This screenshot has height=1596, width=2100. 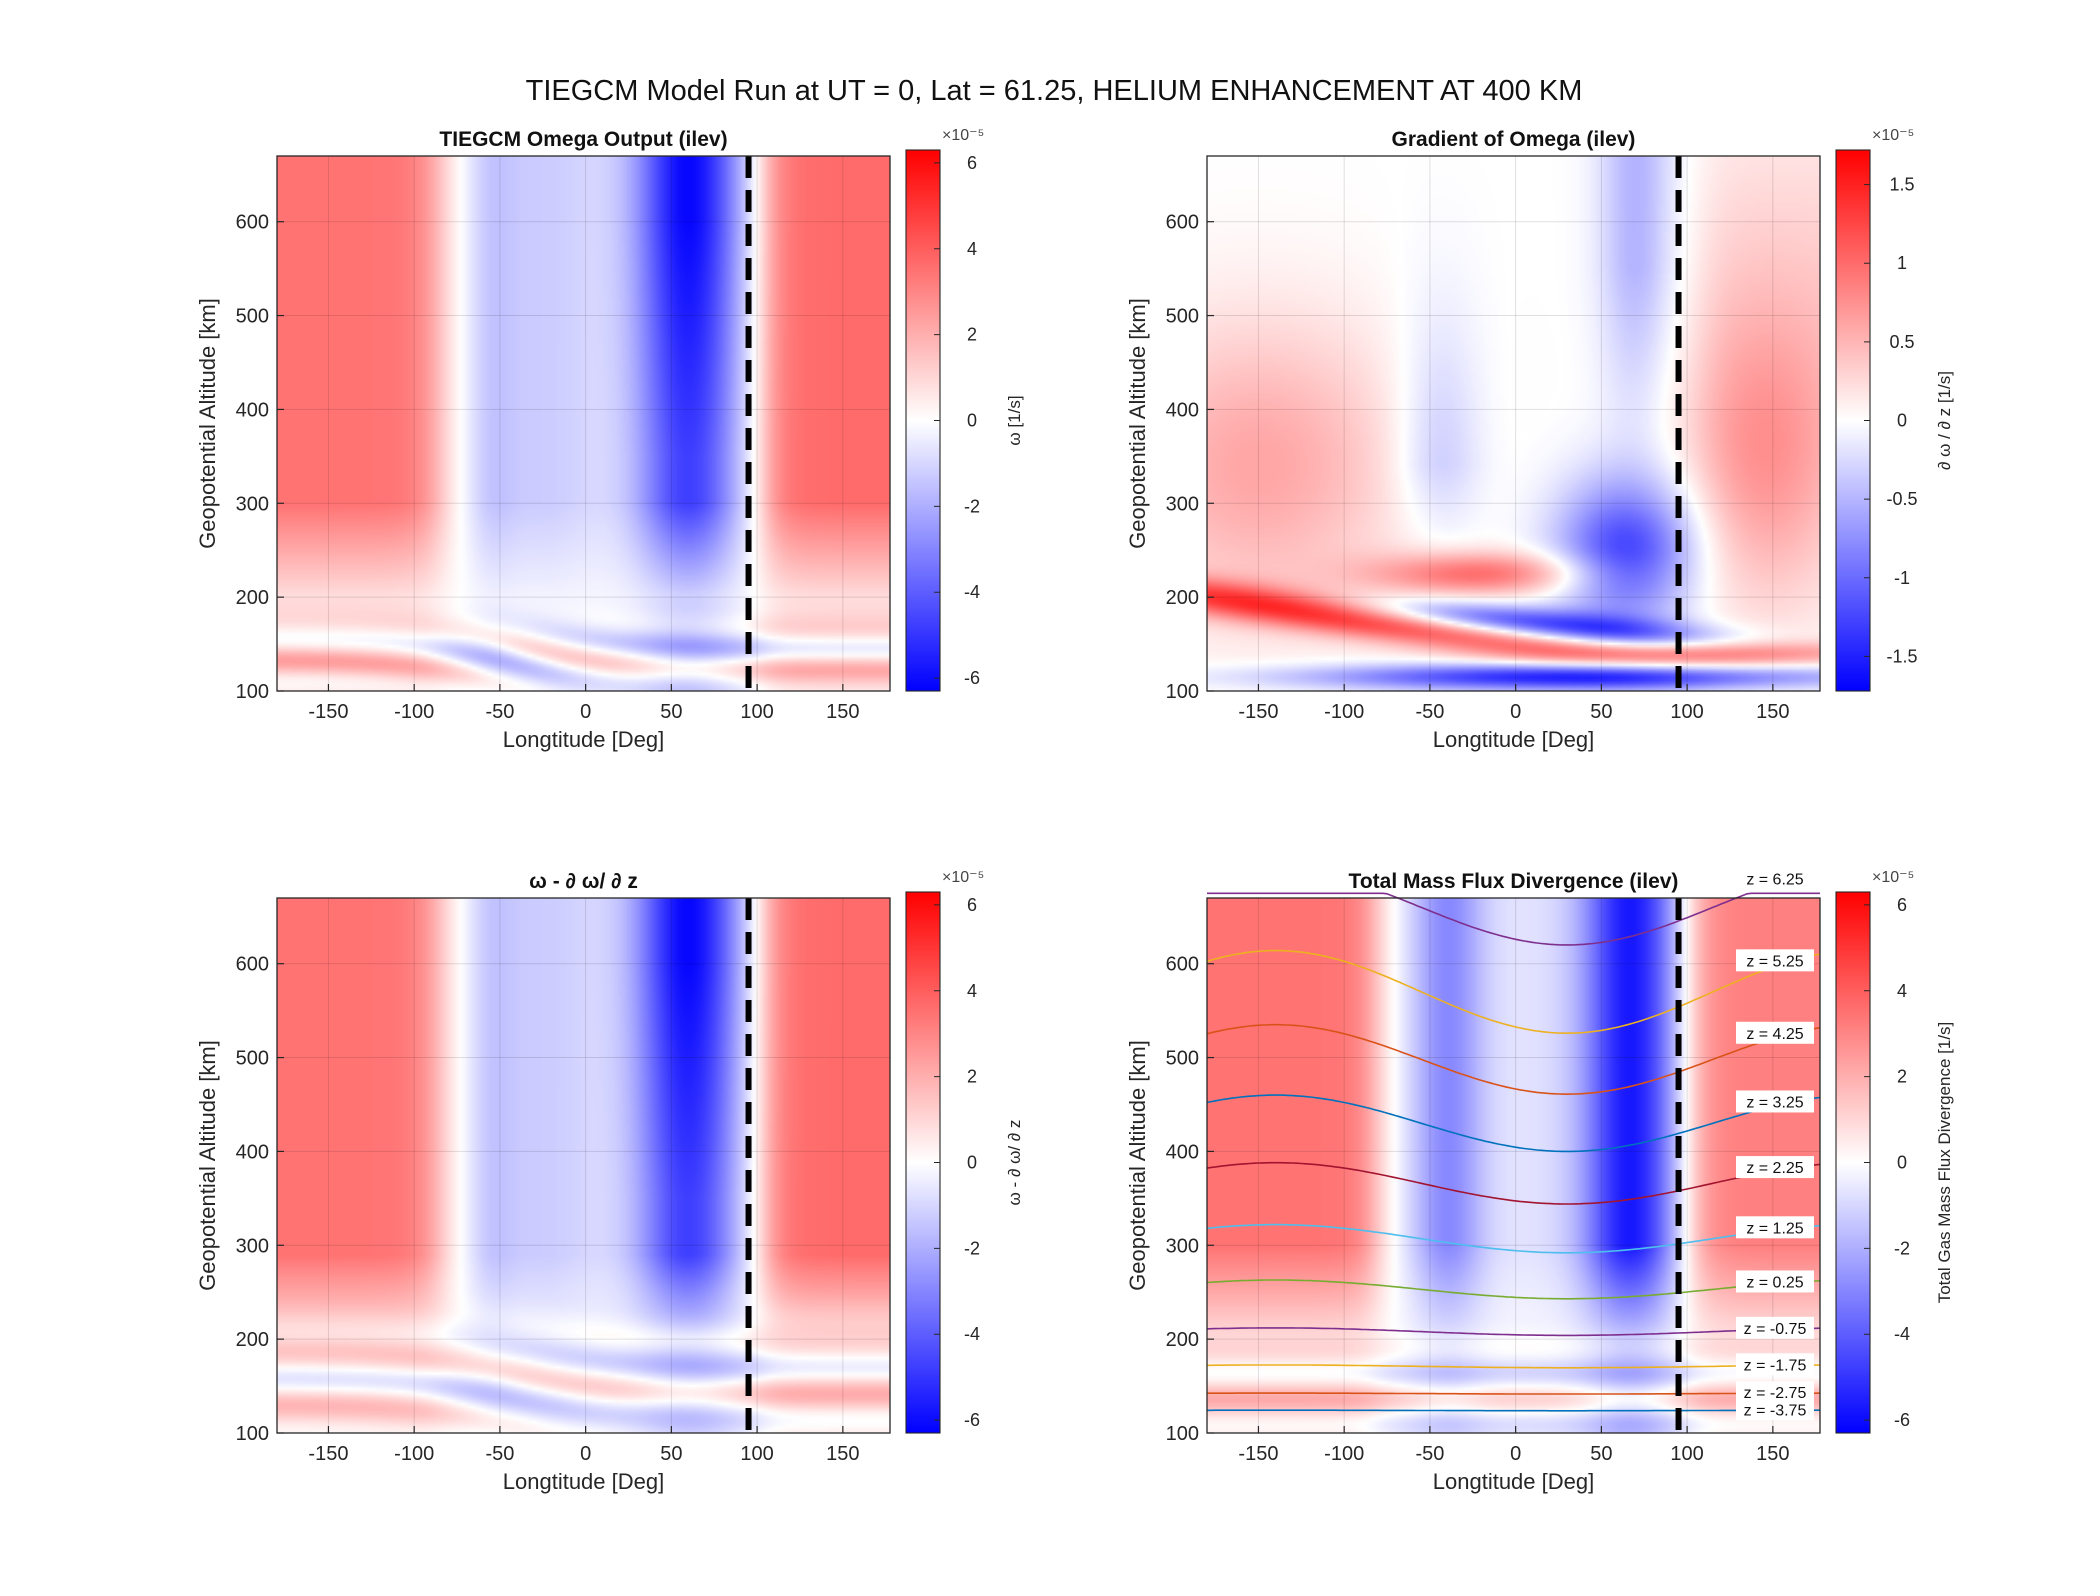 I want to click on heatmap-omega, so click(x=583, y=423).